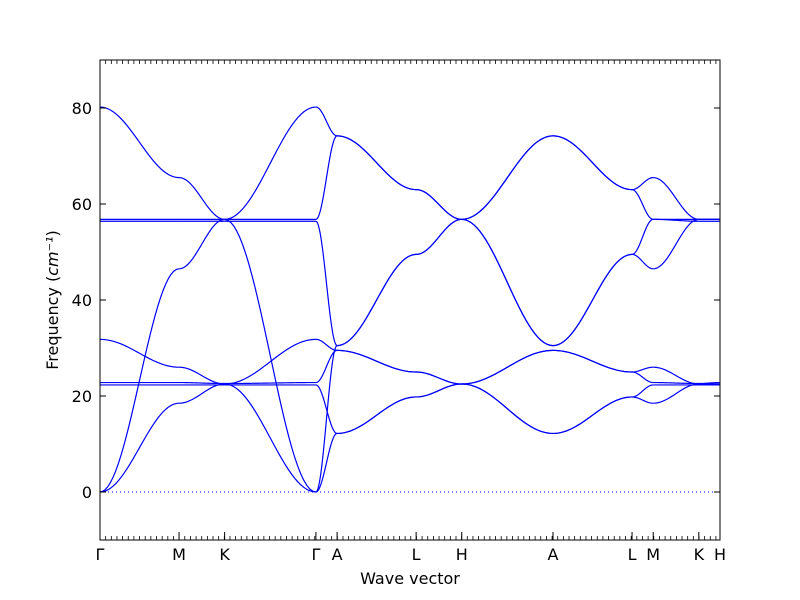 The width and height of the screenshot is (800, 600). Describe the element at coordinates (326, 344) in the screenshot. I see `band-line-seg3-b3` at that location.